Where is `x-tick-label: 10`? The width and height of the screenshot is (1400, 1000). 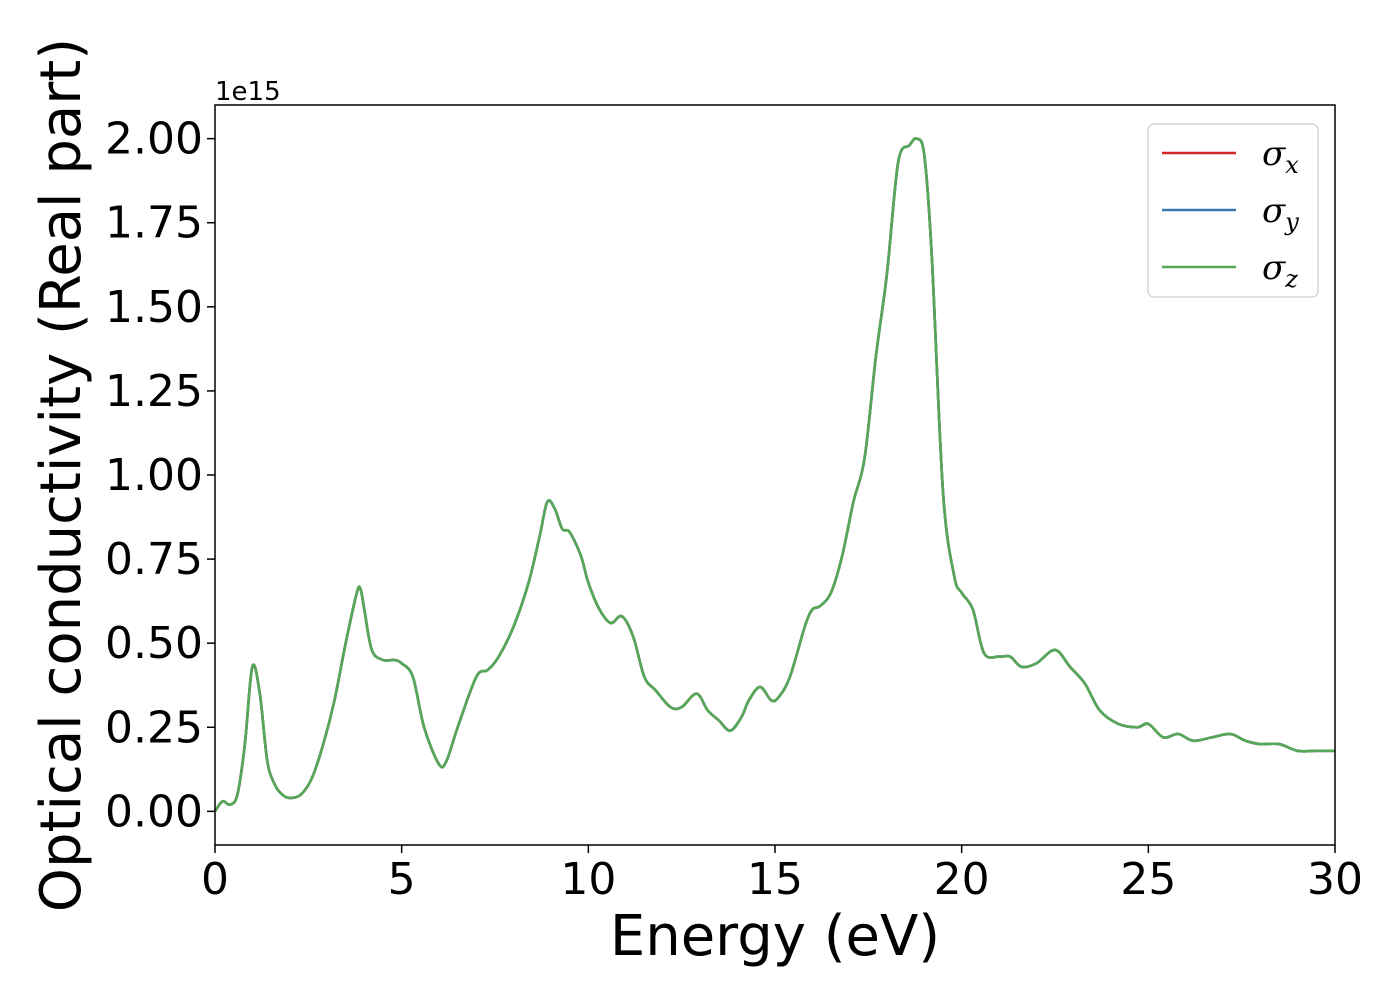 x-tick-label: 10 is located at coordinates (588, 879).